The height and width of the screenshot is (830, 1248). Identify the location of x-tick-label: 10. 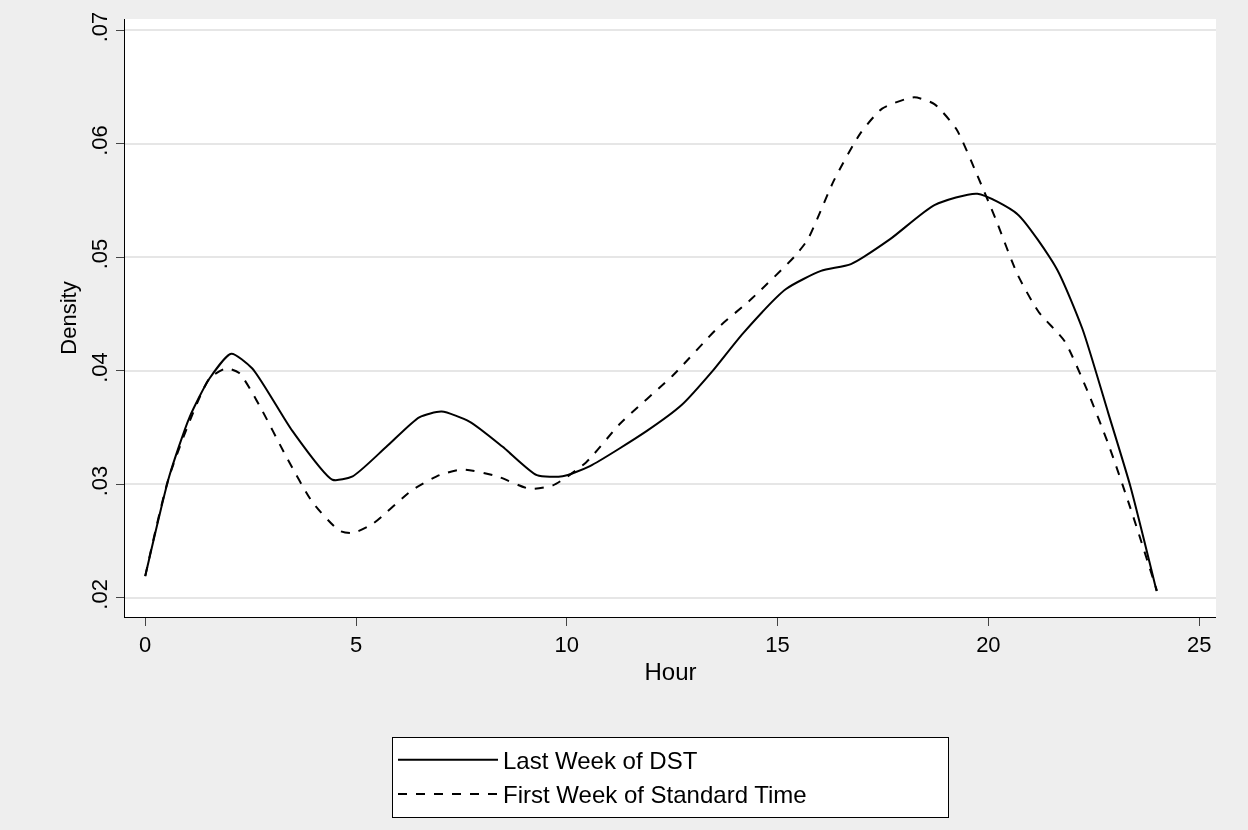
(567, 645).